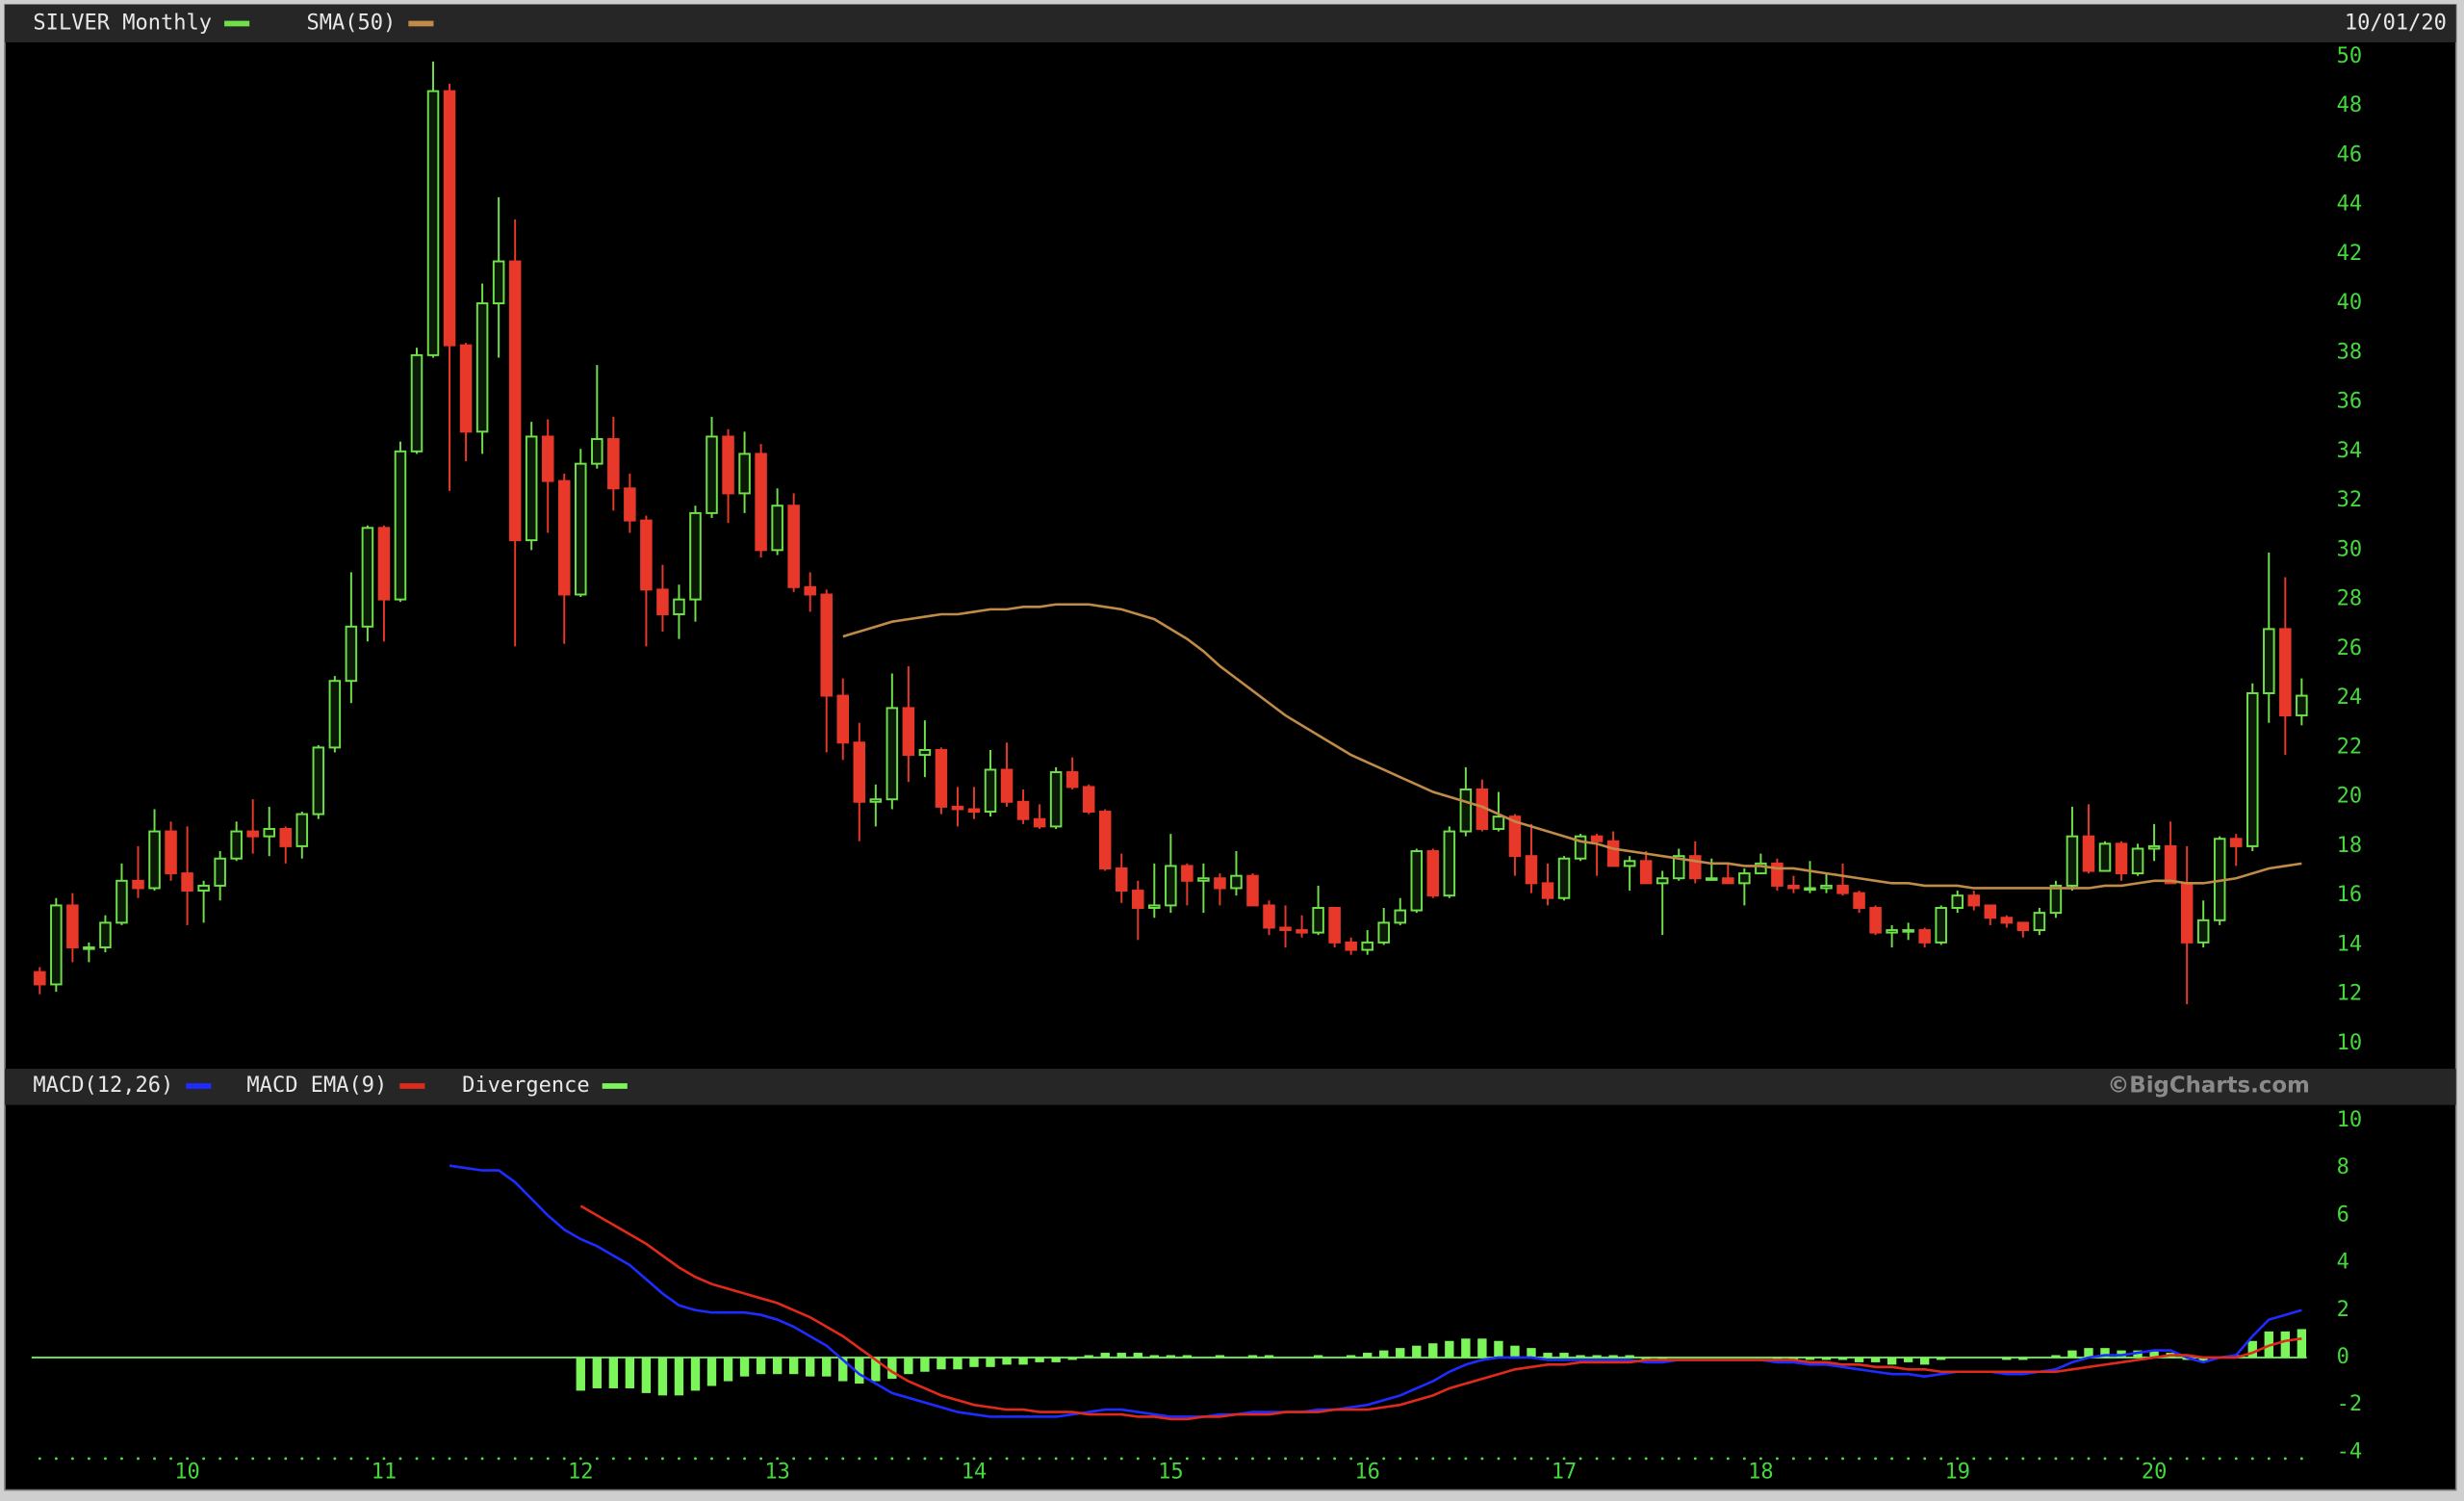  What do you see at coordinates (351, 23) in the screenshot?
I see `legend-label: SMA(50)` at bounding box center [351, 23].